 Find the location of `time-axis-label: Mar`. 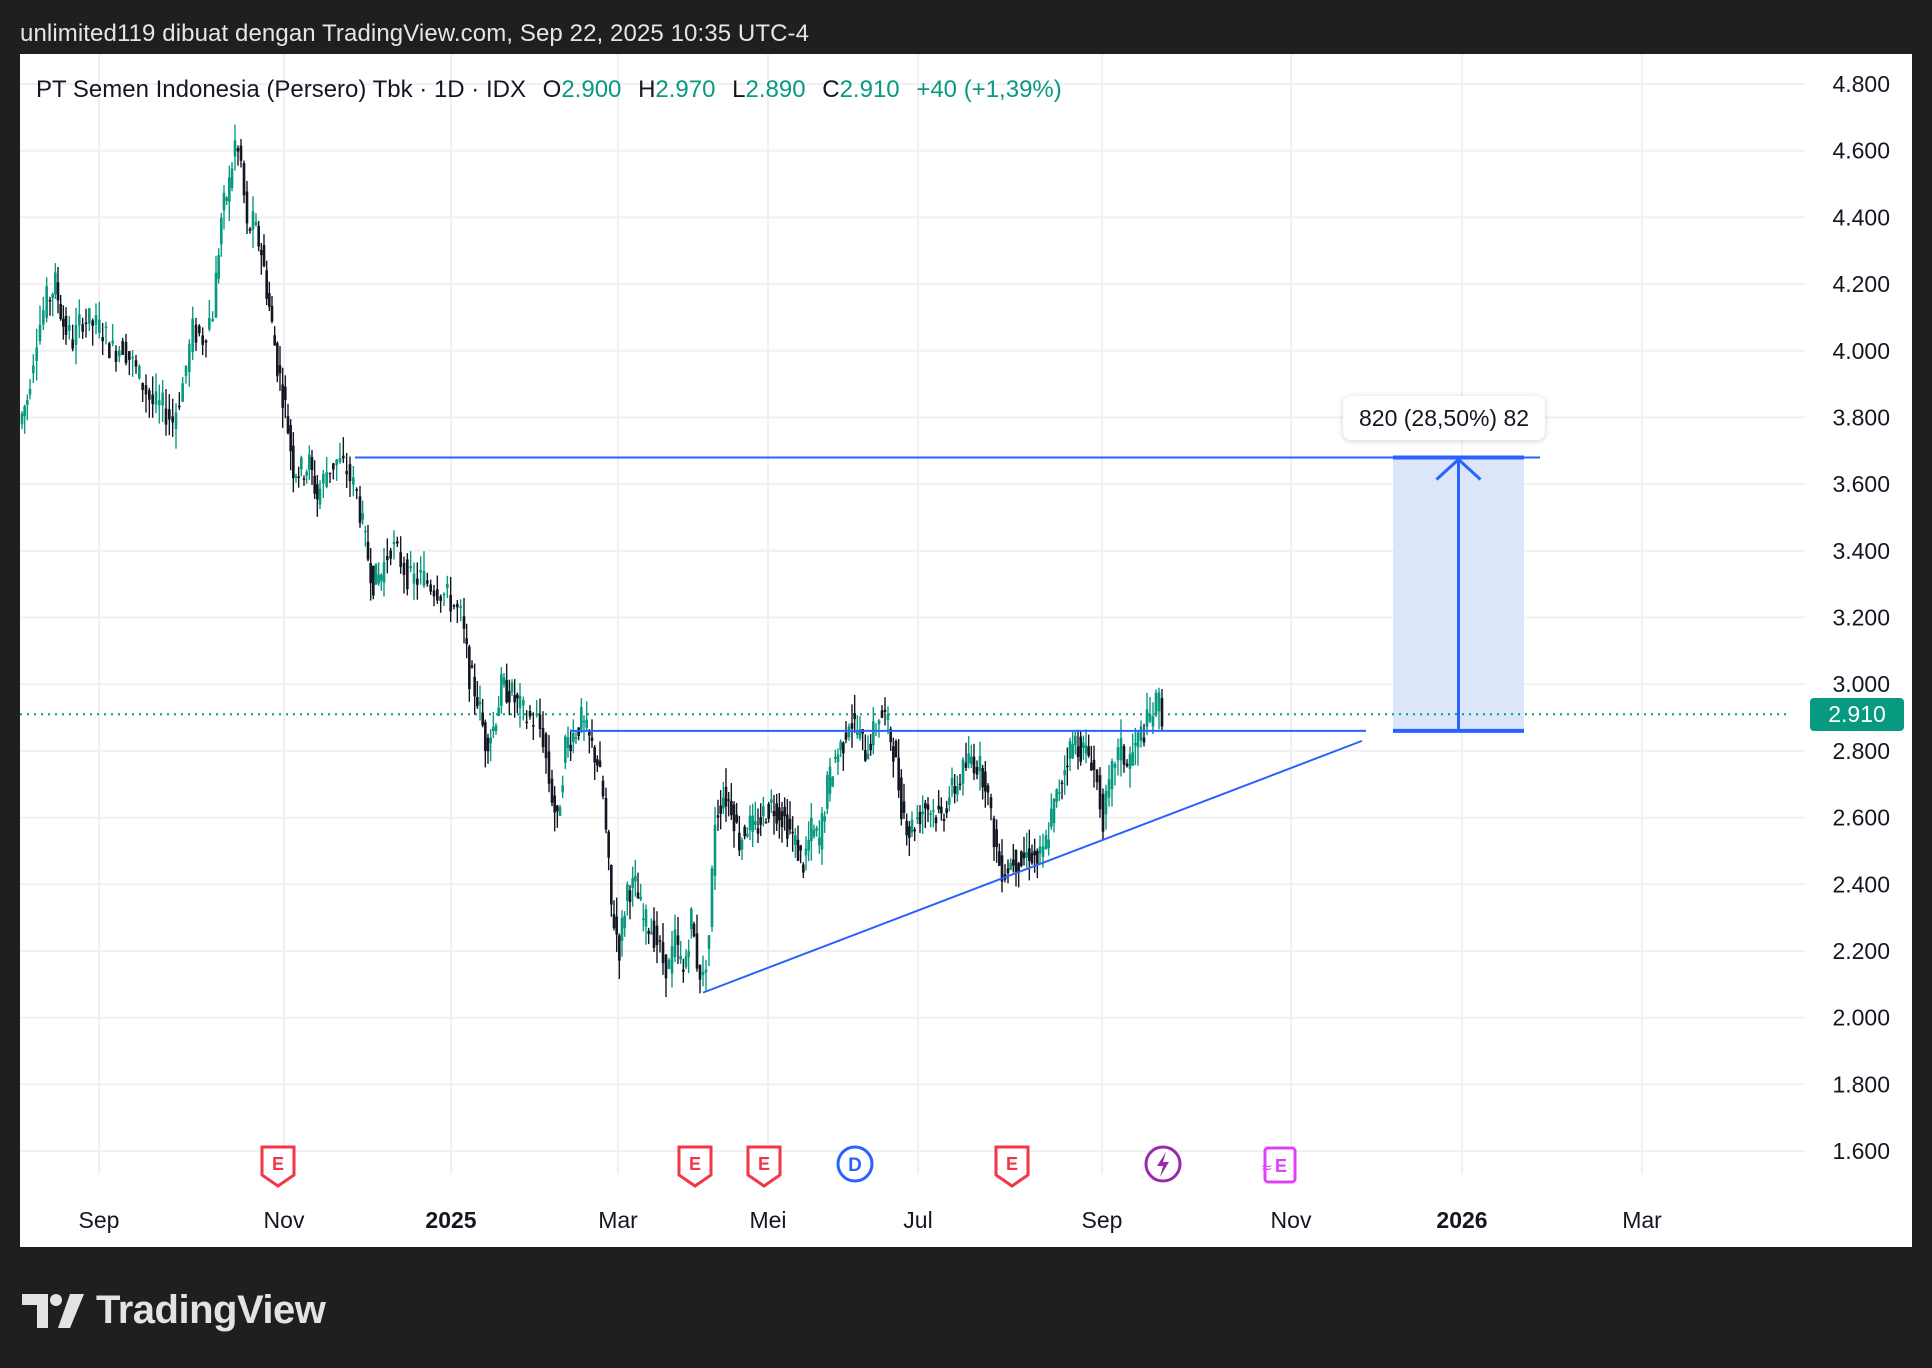

time-axis-label: Mar is located at coordinates (618, 1220).